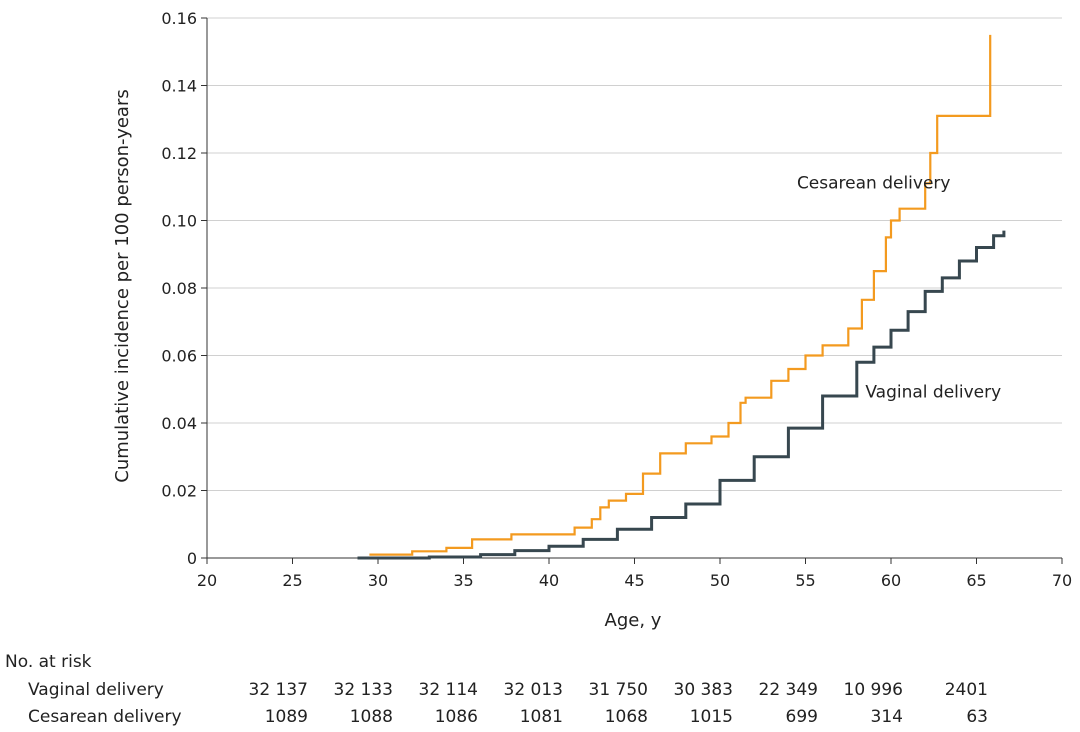 This screenshot has width=1080, height=732. I want to click on risk-value: 30 383, so click(703, 690).